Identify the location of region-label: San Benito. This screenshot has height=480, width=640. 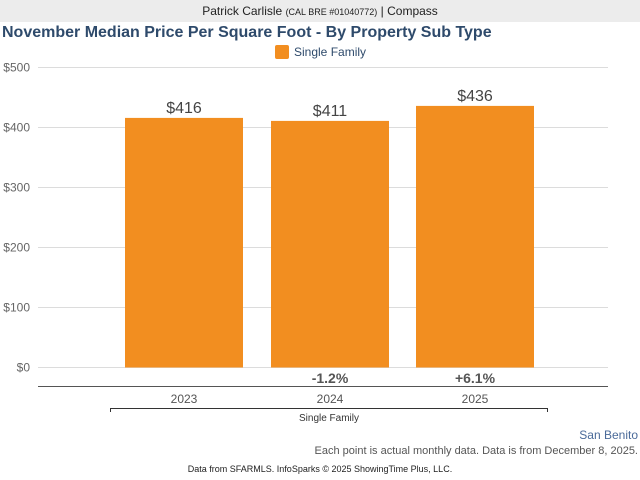
(608, 435).